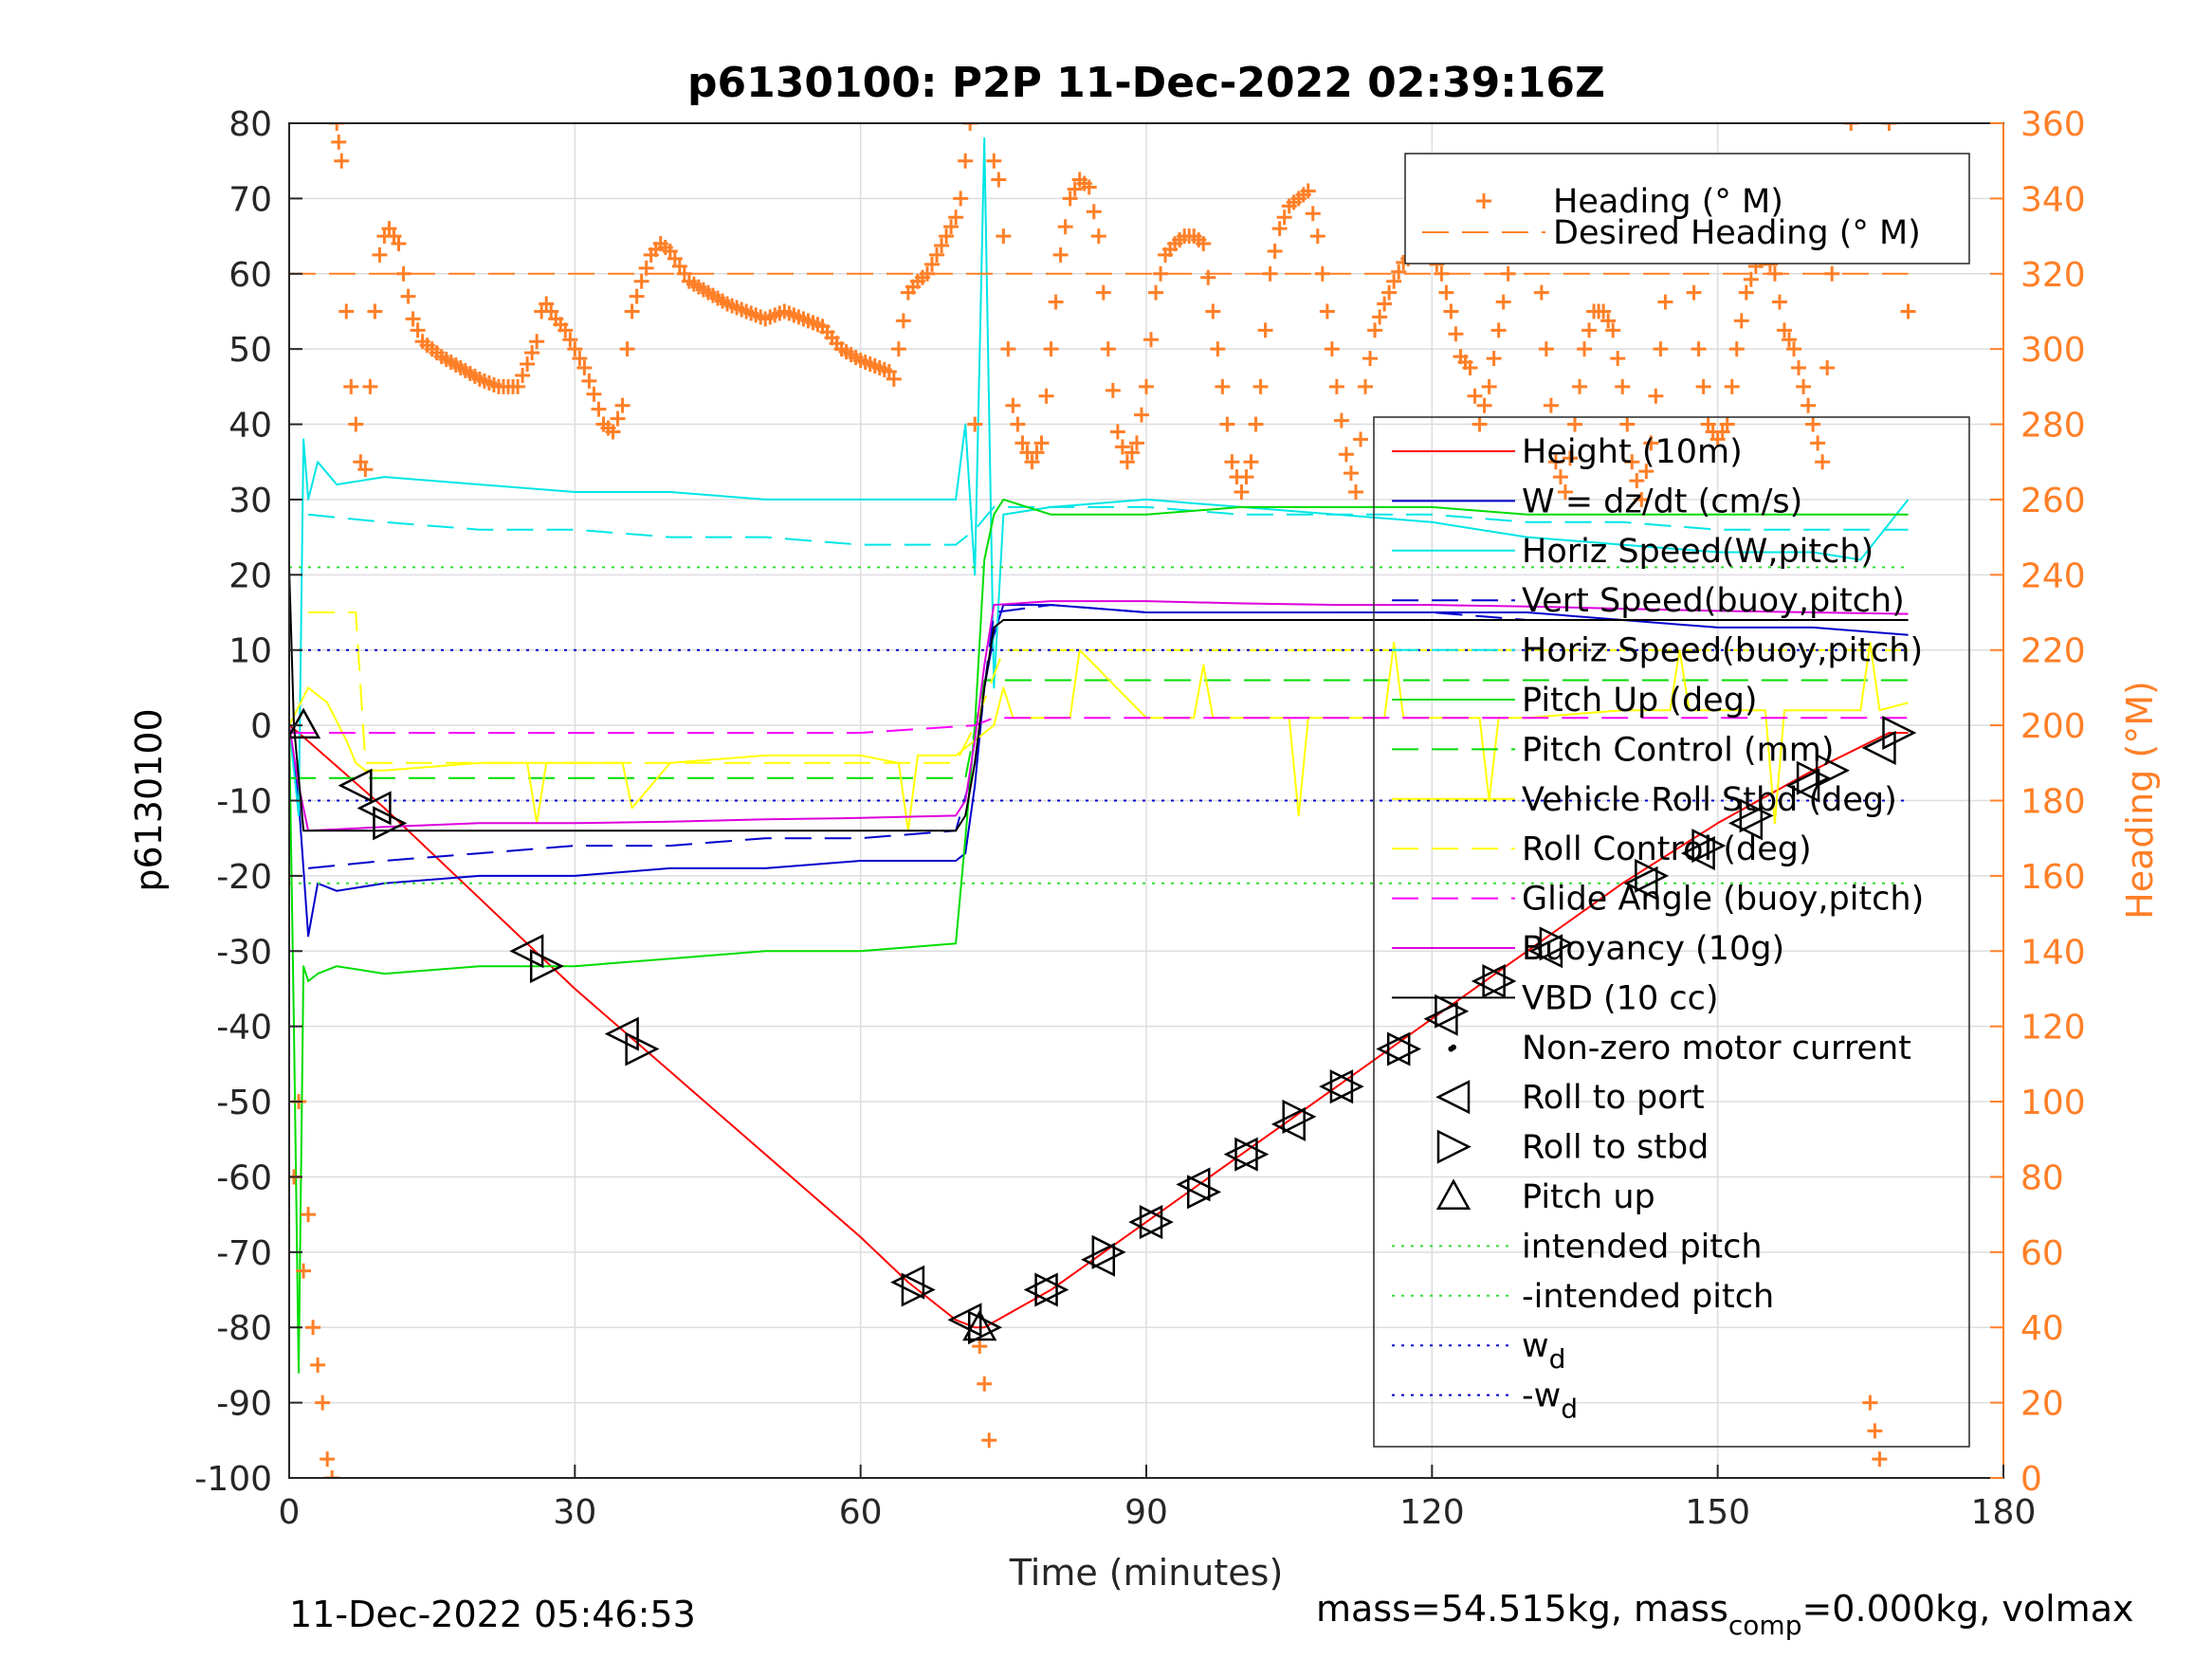 The image size is (2212, 1659). I want to click on series-roll-control-deg, so click(1108, 687).